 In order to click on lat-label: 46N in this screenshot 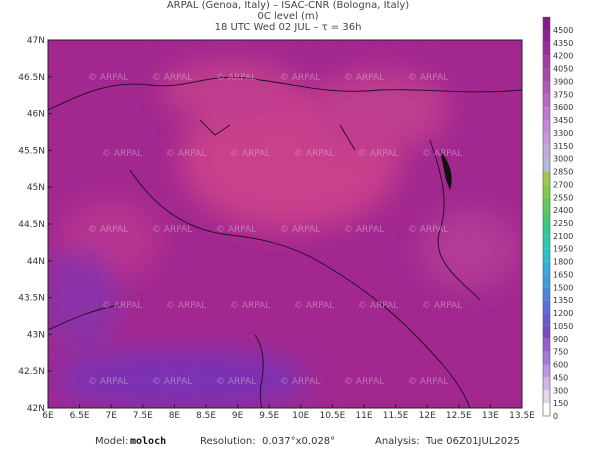, I will do `click(36, 115)`.